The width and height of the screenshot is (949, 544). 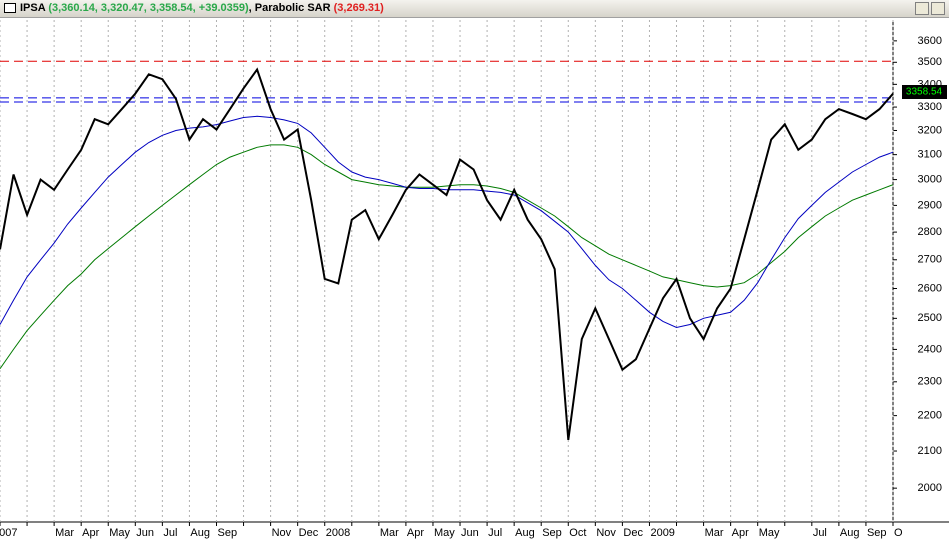 What do you see at coordinates (577, 533) in the screenshot?
I see `x-tick-label: Oct` at bounding box center [577, 533].